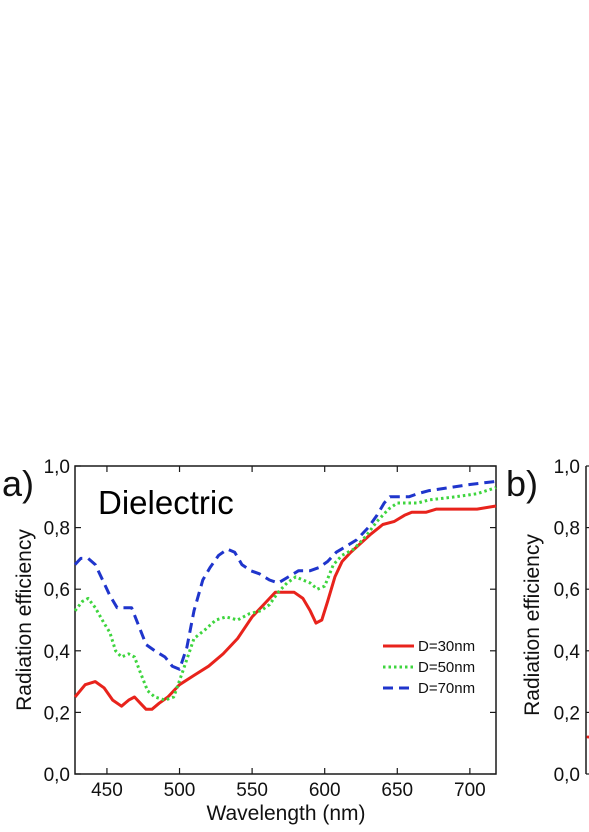 This screenshot has height=832, width=589. What do you see at coordinates (325, 790) in the screenshot?
I see `x-tick-label: 600` at bounding box center [325, 790].